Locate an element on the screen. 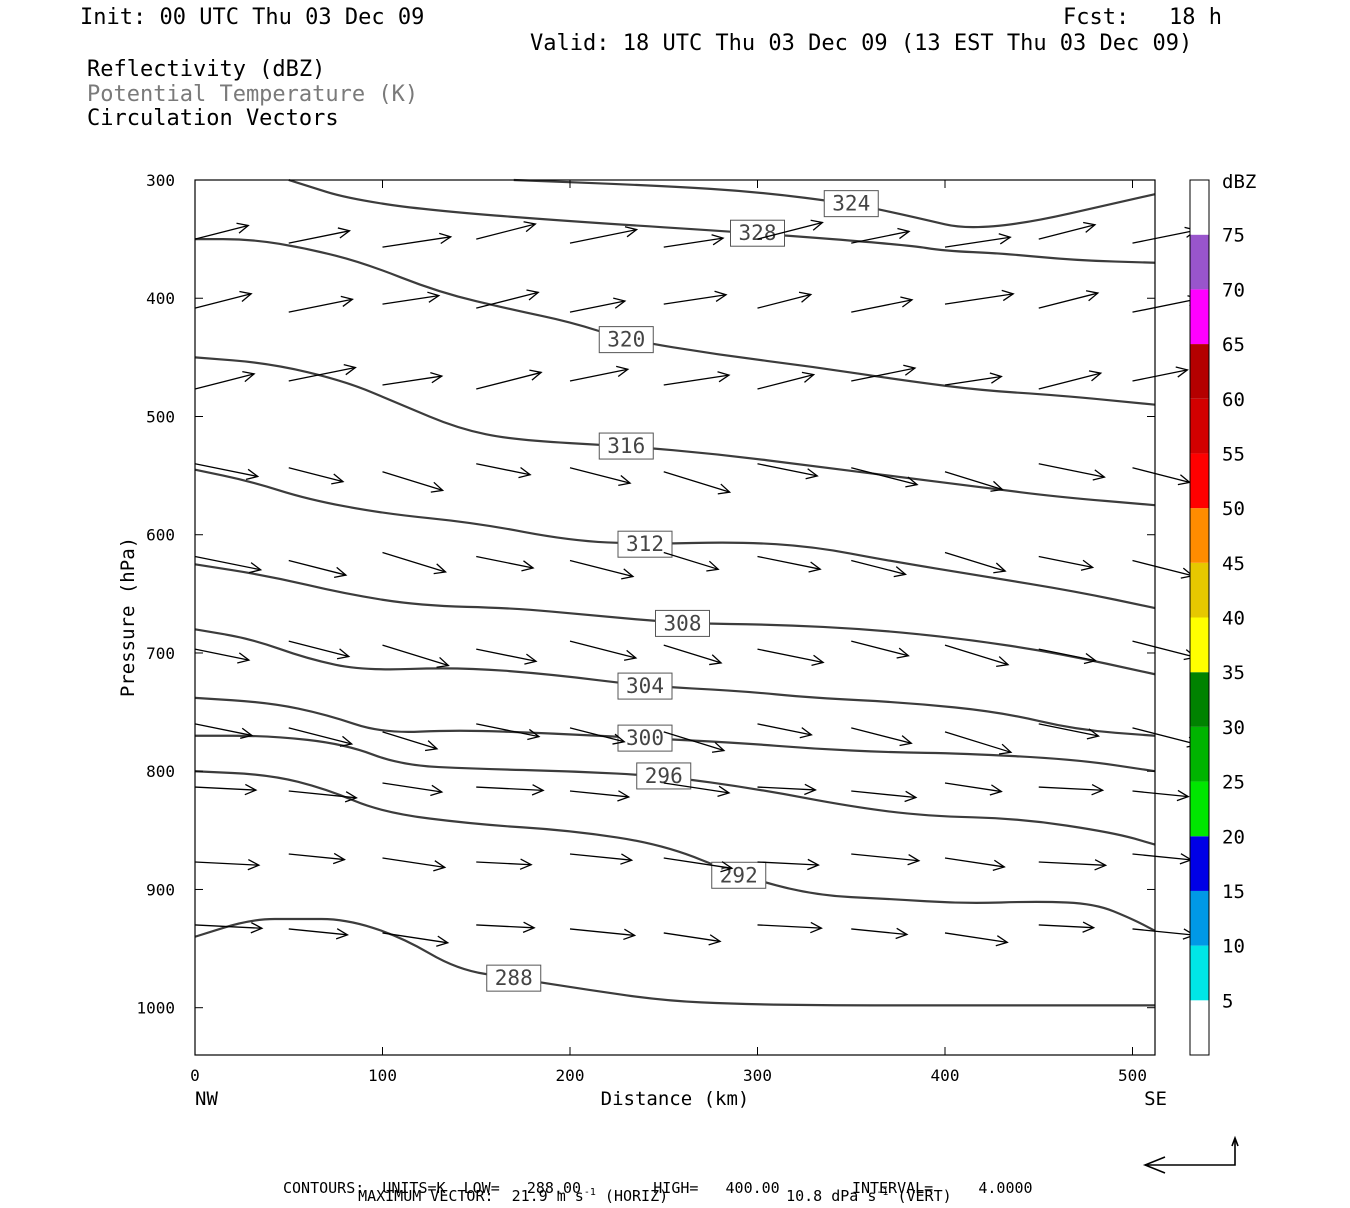 The width and height of the screenshot is (1350, 1208). colorbar: 5 10 15 20 25 30 35 40 45 50 55 60 65 70 75 is located at coordinates (1217, 617).